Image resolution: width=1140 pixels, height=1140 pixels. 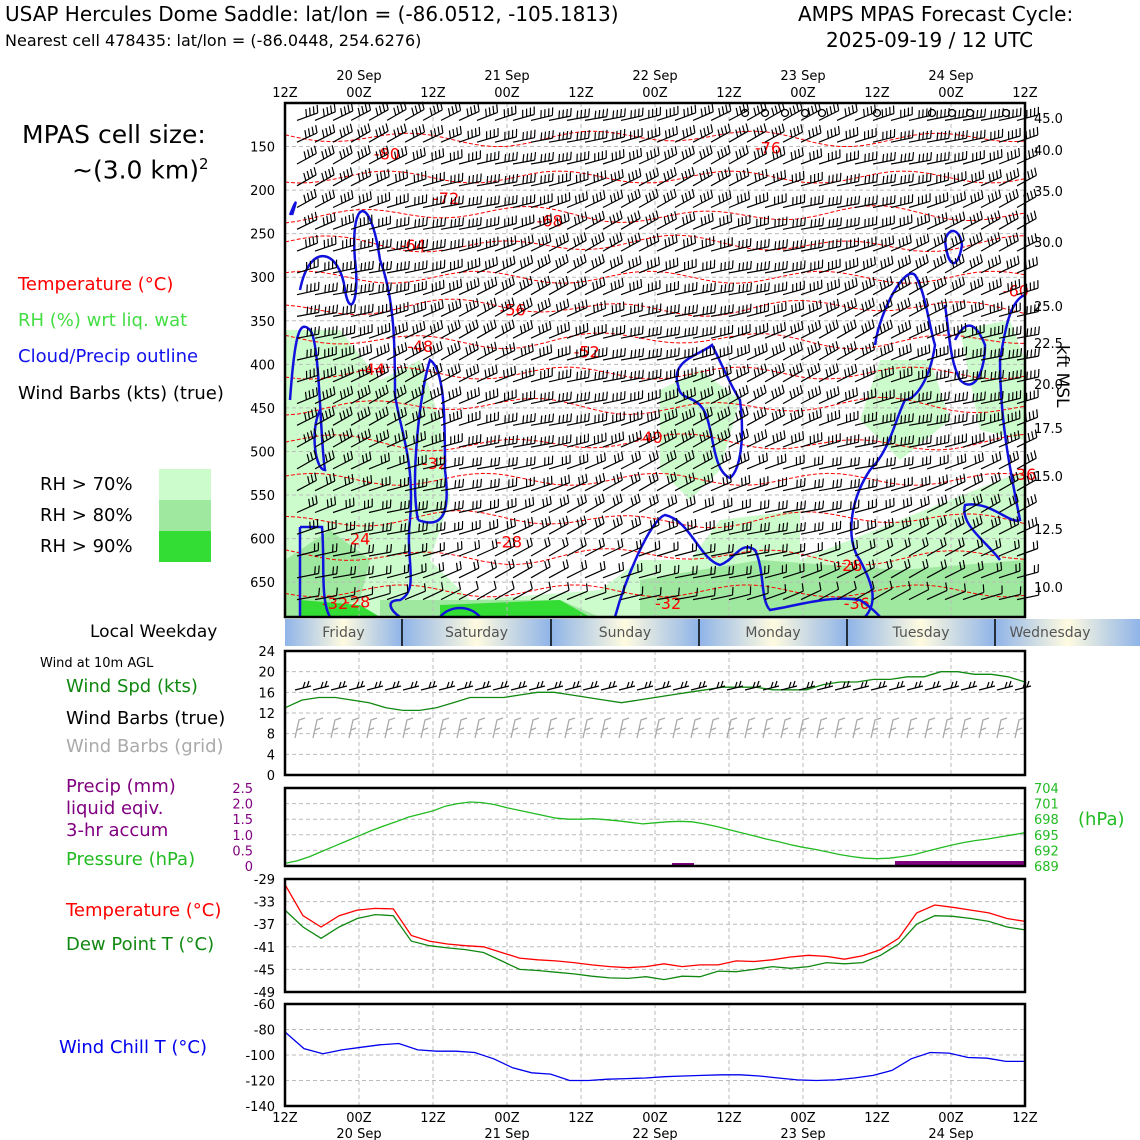 What do you see at coordinates (264, 1031) in the screenshot?
I see `panel-y-tick: -80` at bounding box center [264, 1031].